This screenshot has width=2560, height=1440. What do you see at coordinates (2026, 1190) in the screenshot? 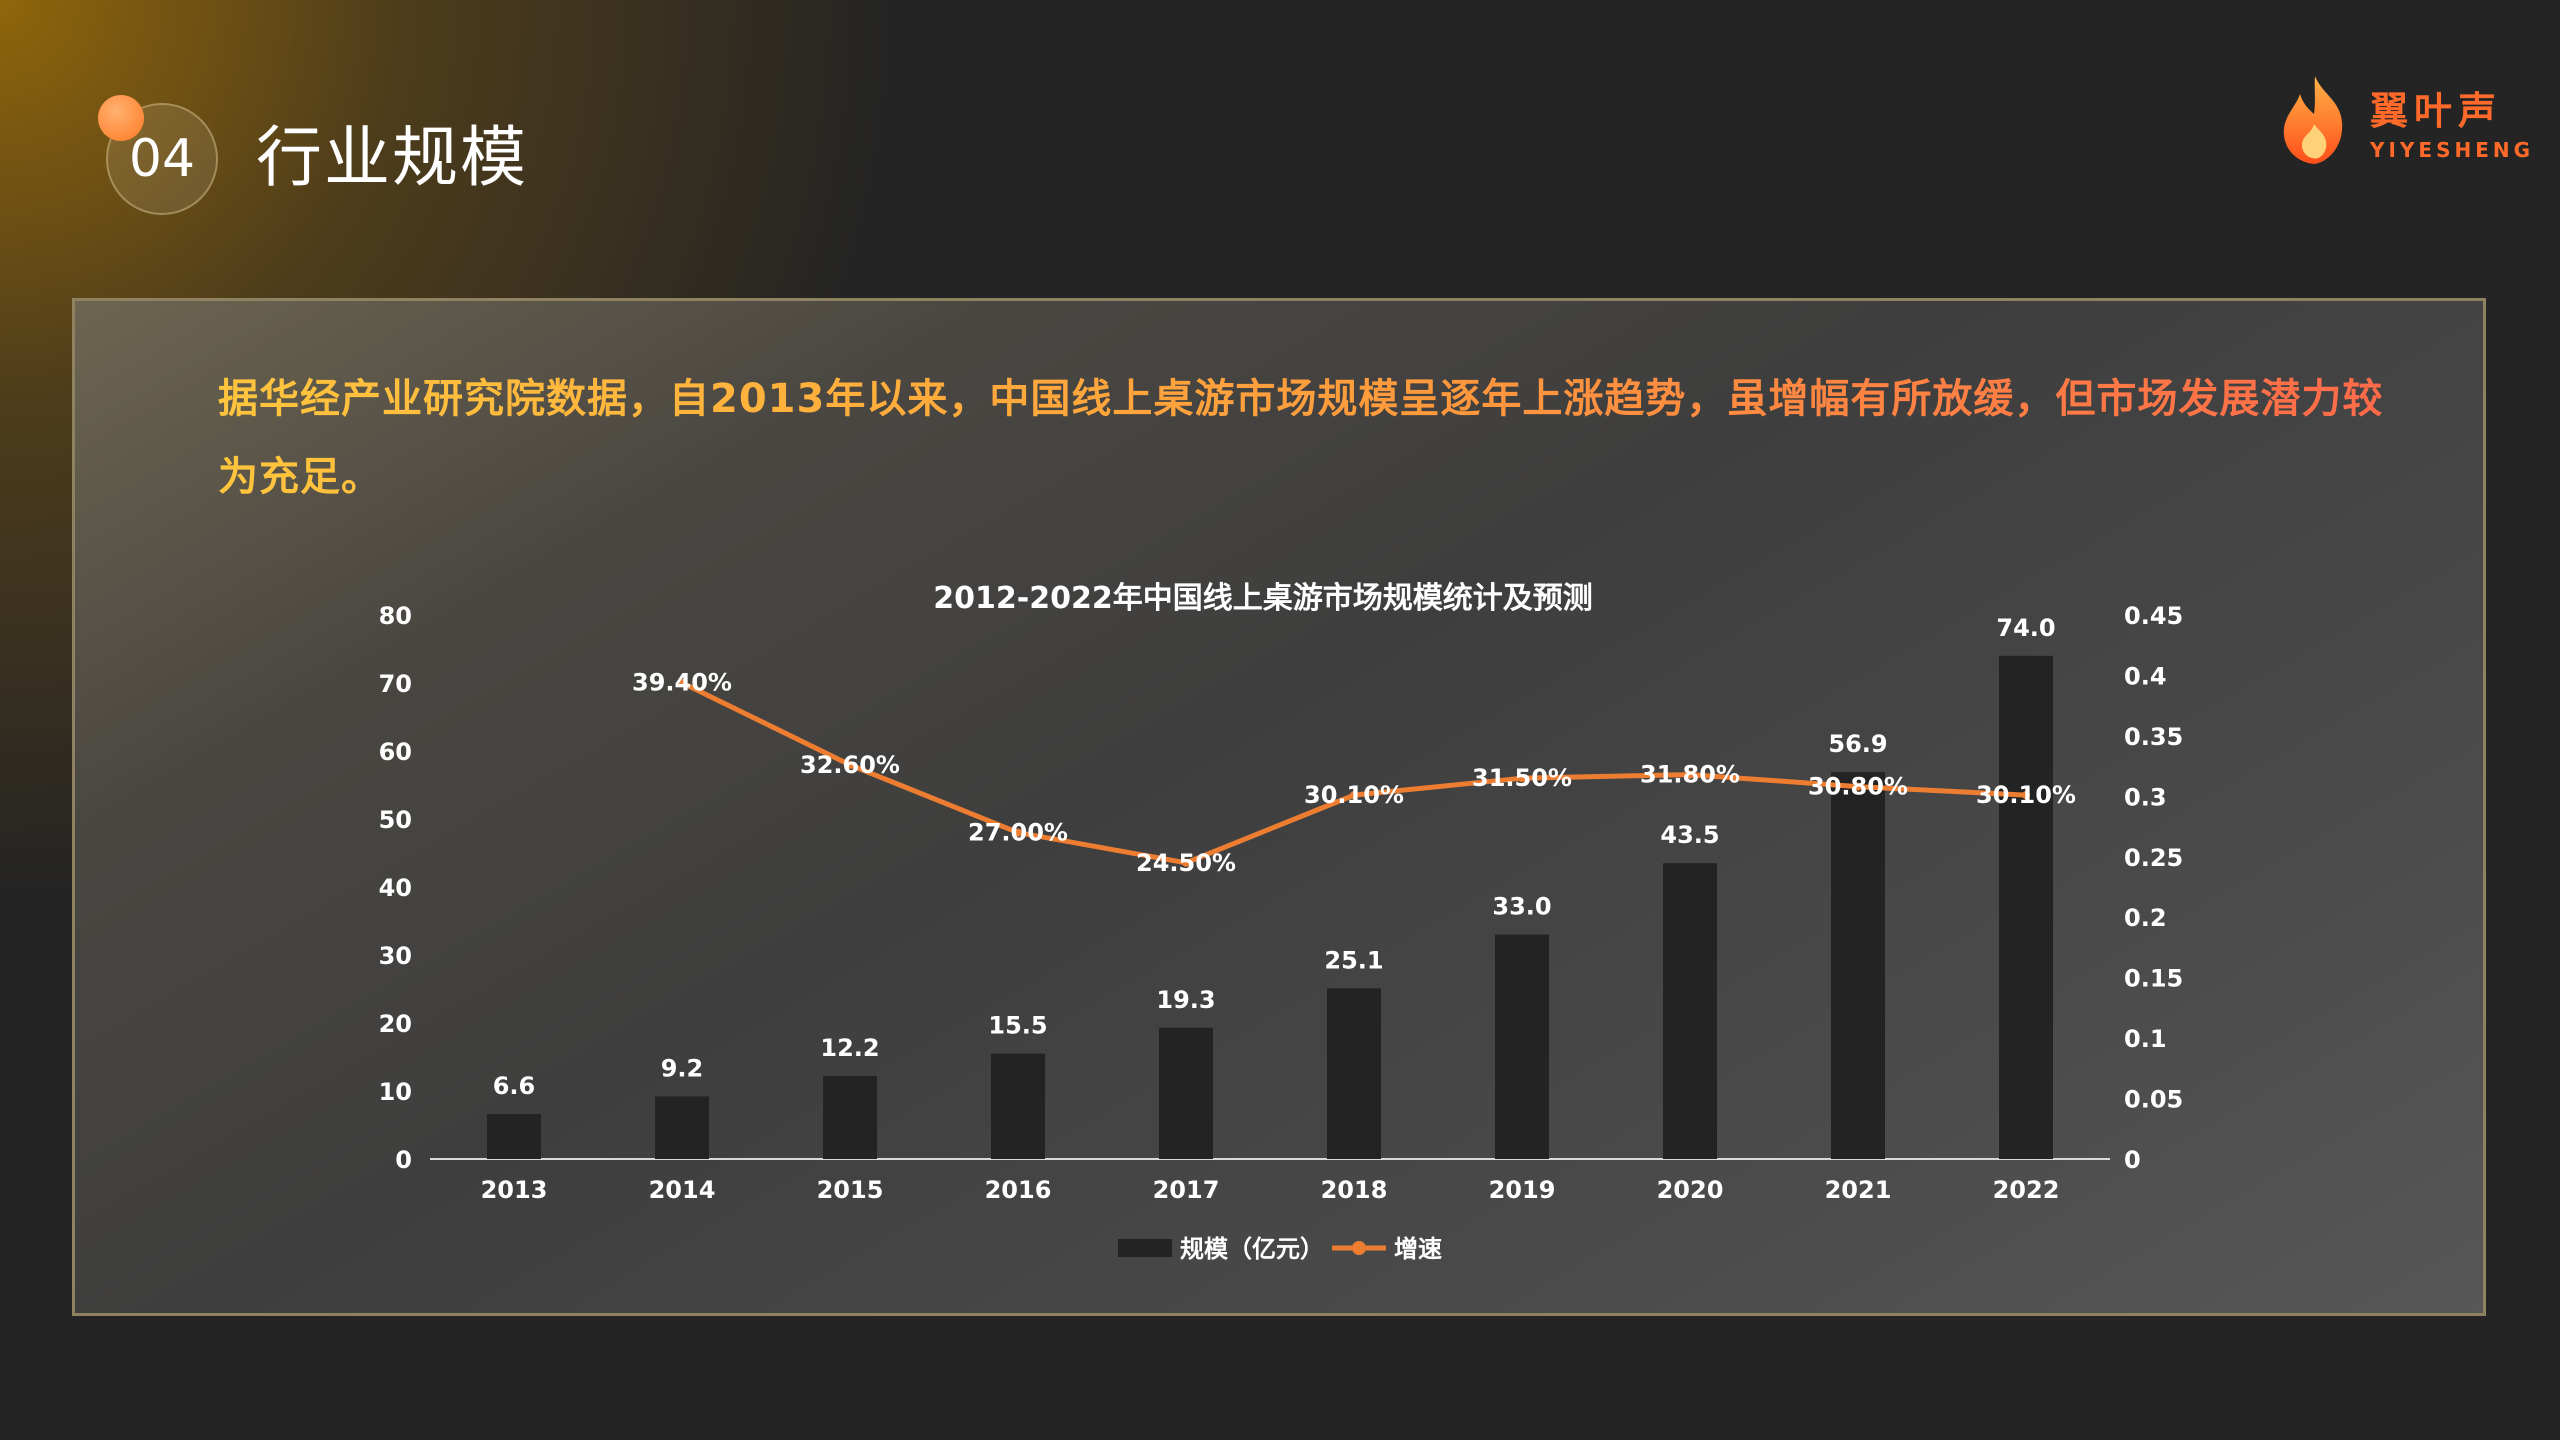
I see `x-tick-label: 2022` at bounding box center [2026, 1190].